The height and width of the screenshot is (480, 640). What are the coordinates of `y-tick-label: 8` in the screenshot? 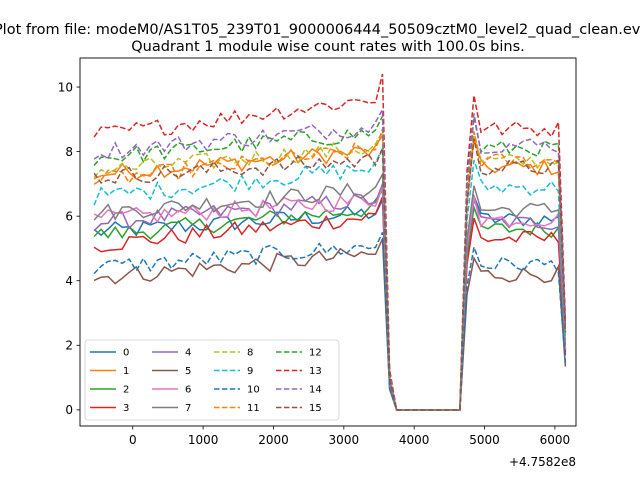 It's located at (69, 152).